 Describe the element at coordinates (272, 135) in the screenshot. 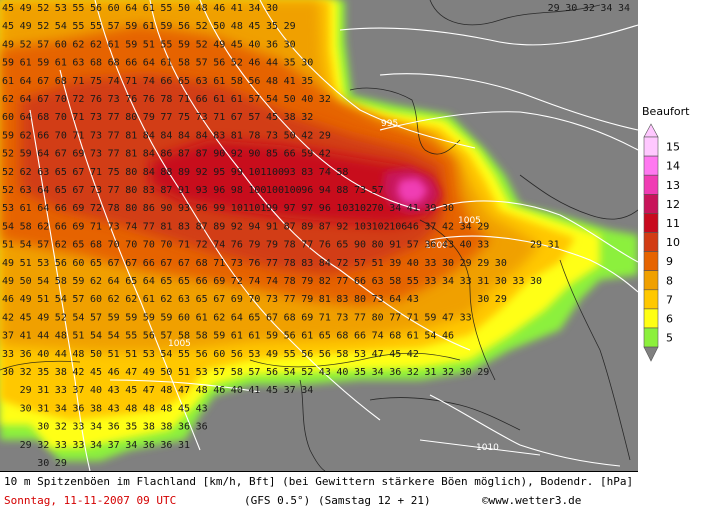

I see `gust-value: 73` at that location.